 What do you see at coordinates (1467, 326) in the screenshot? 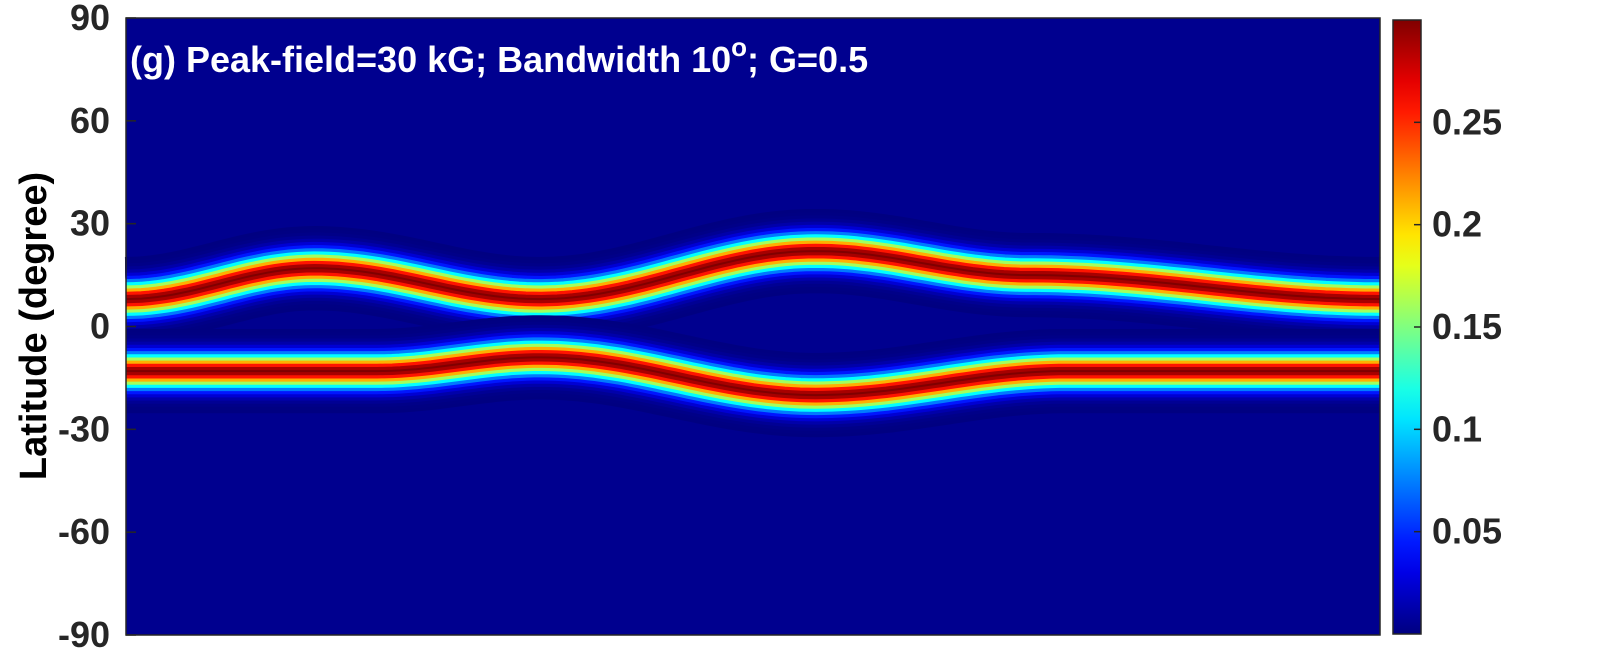
I see `colorbar-tick-label: 0.15` at bounding box center [1467, 326].